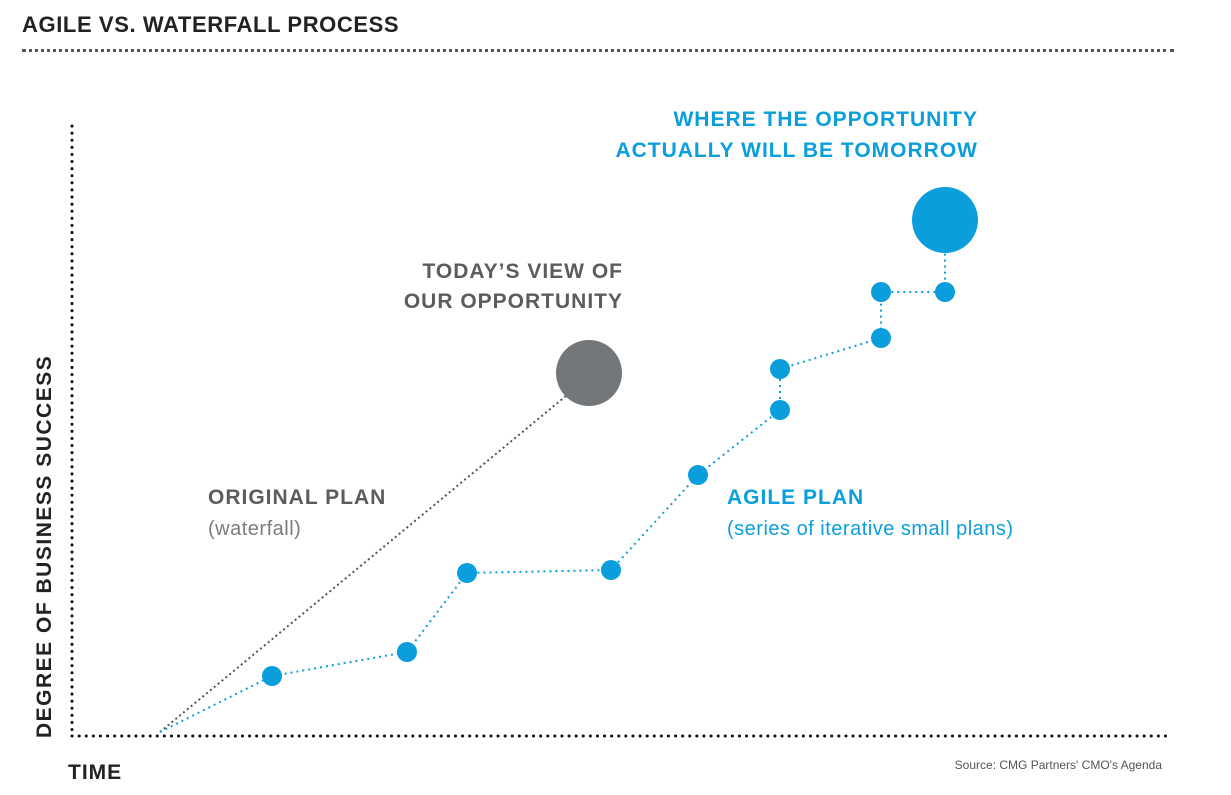  Describe the element at coordinates (589, 373) in the screenshot. I see `today-view-circle` at that location.